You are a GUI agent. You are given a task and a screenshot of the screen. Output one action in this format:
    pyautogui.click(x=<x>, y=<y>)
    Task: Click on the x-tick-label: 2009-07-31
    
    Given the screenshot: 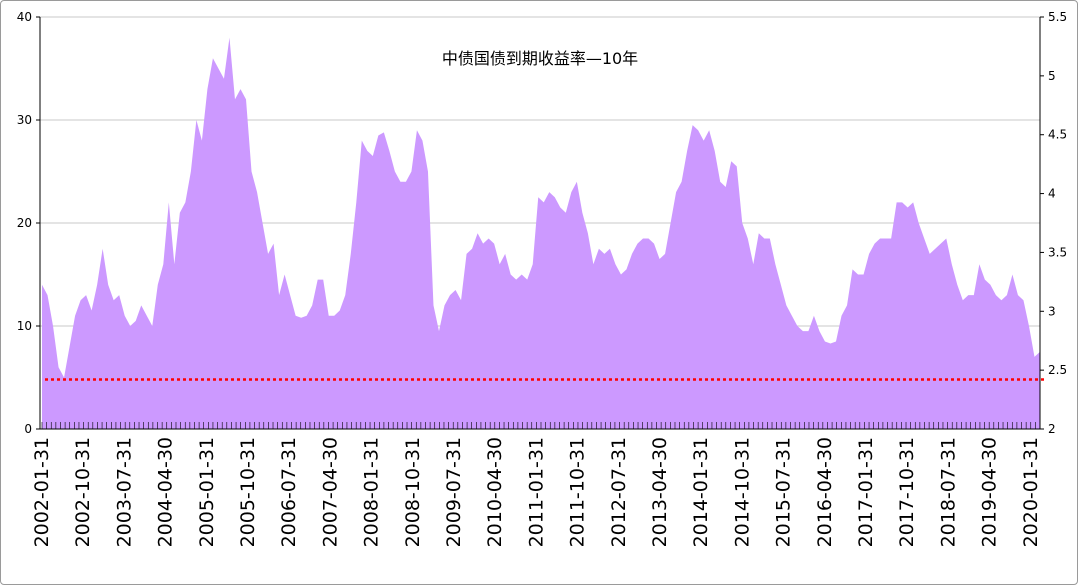 What is the action you would take?
    pyautogui.click(x=454, y=492)
    